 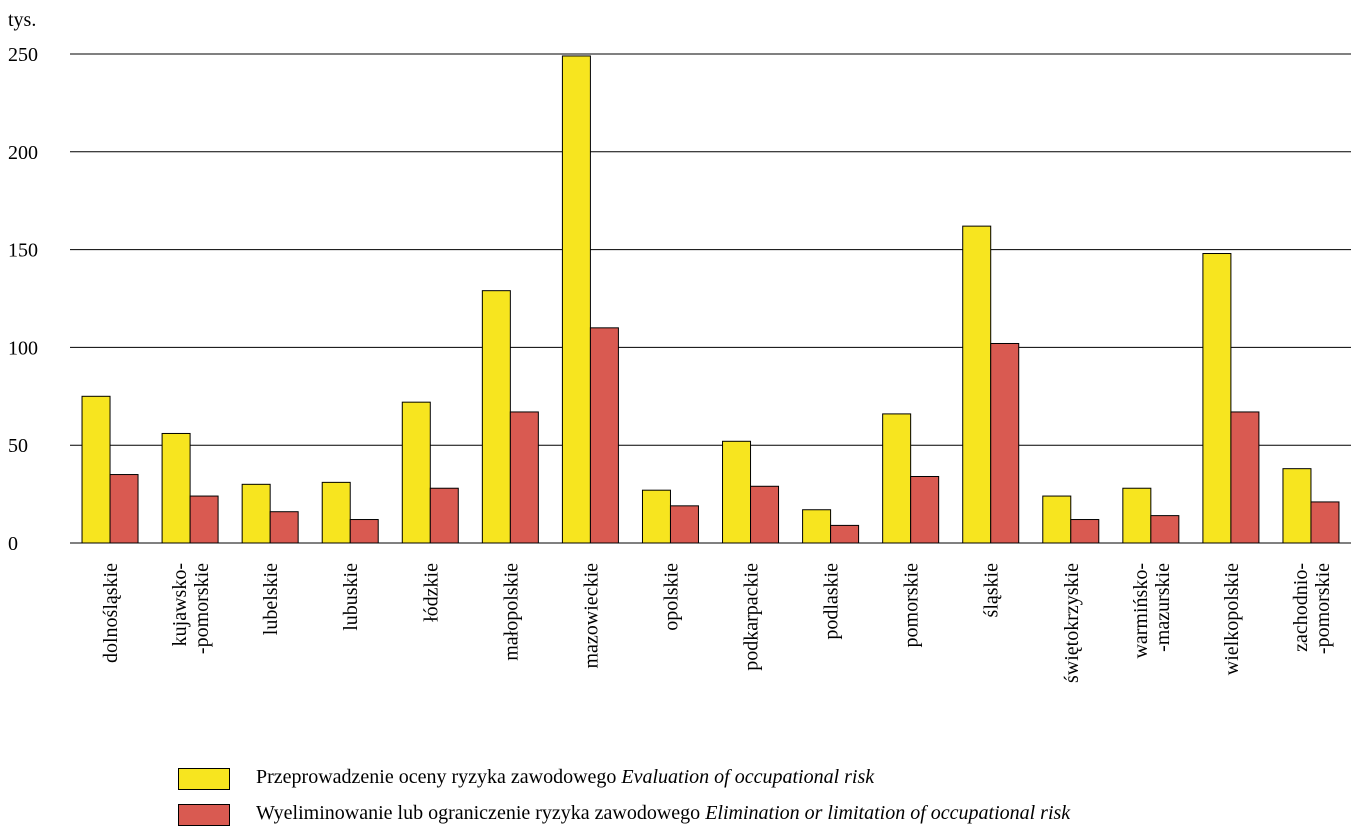 I want to click on category-label-group: mazowieckie, so click(x=591, y=616).